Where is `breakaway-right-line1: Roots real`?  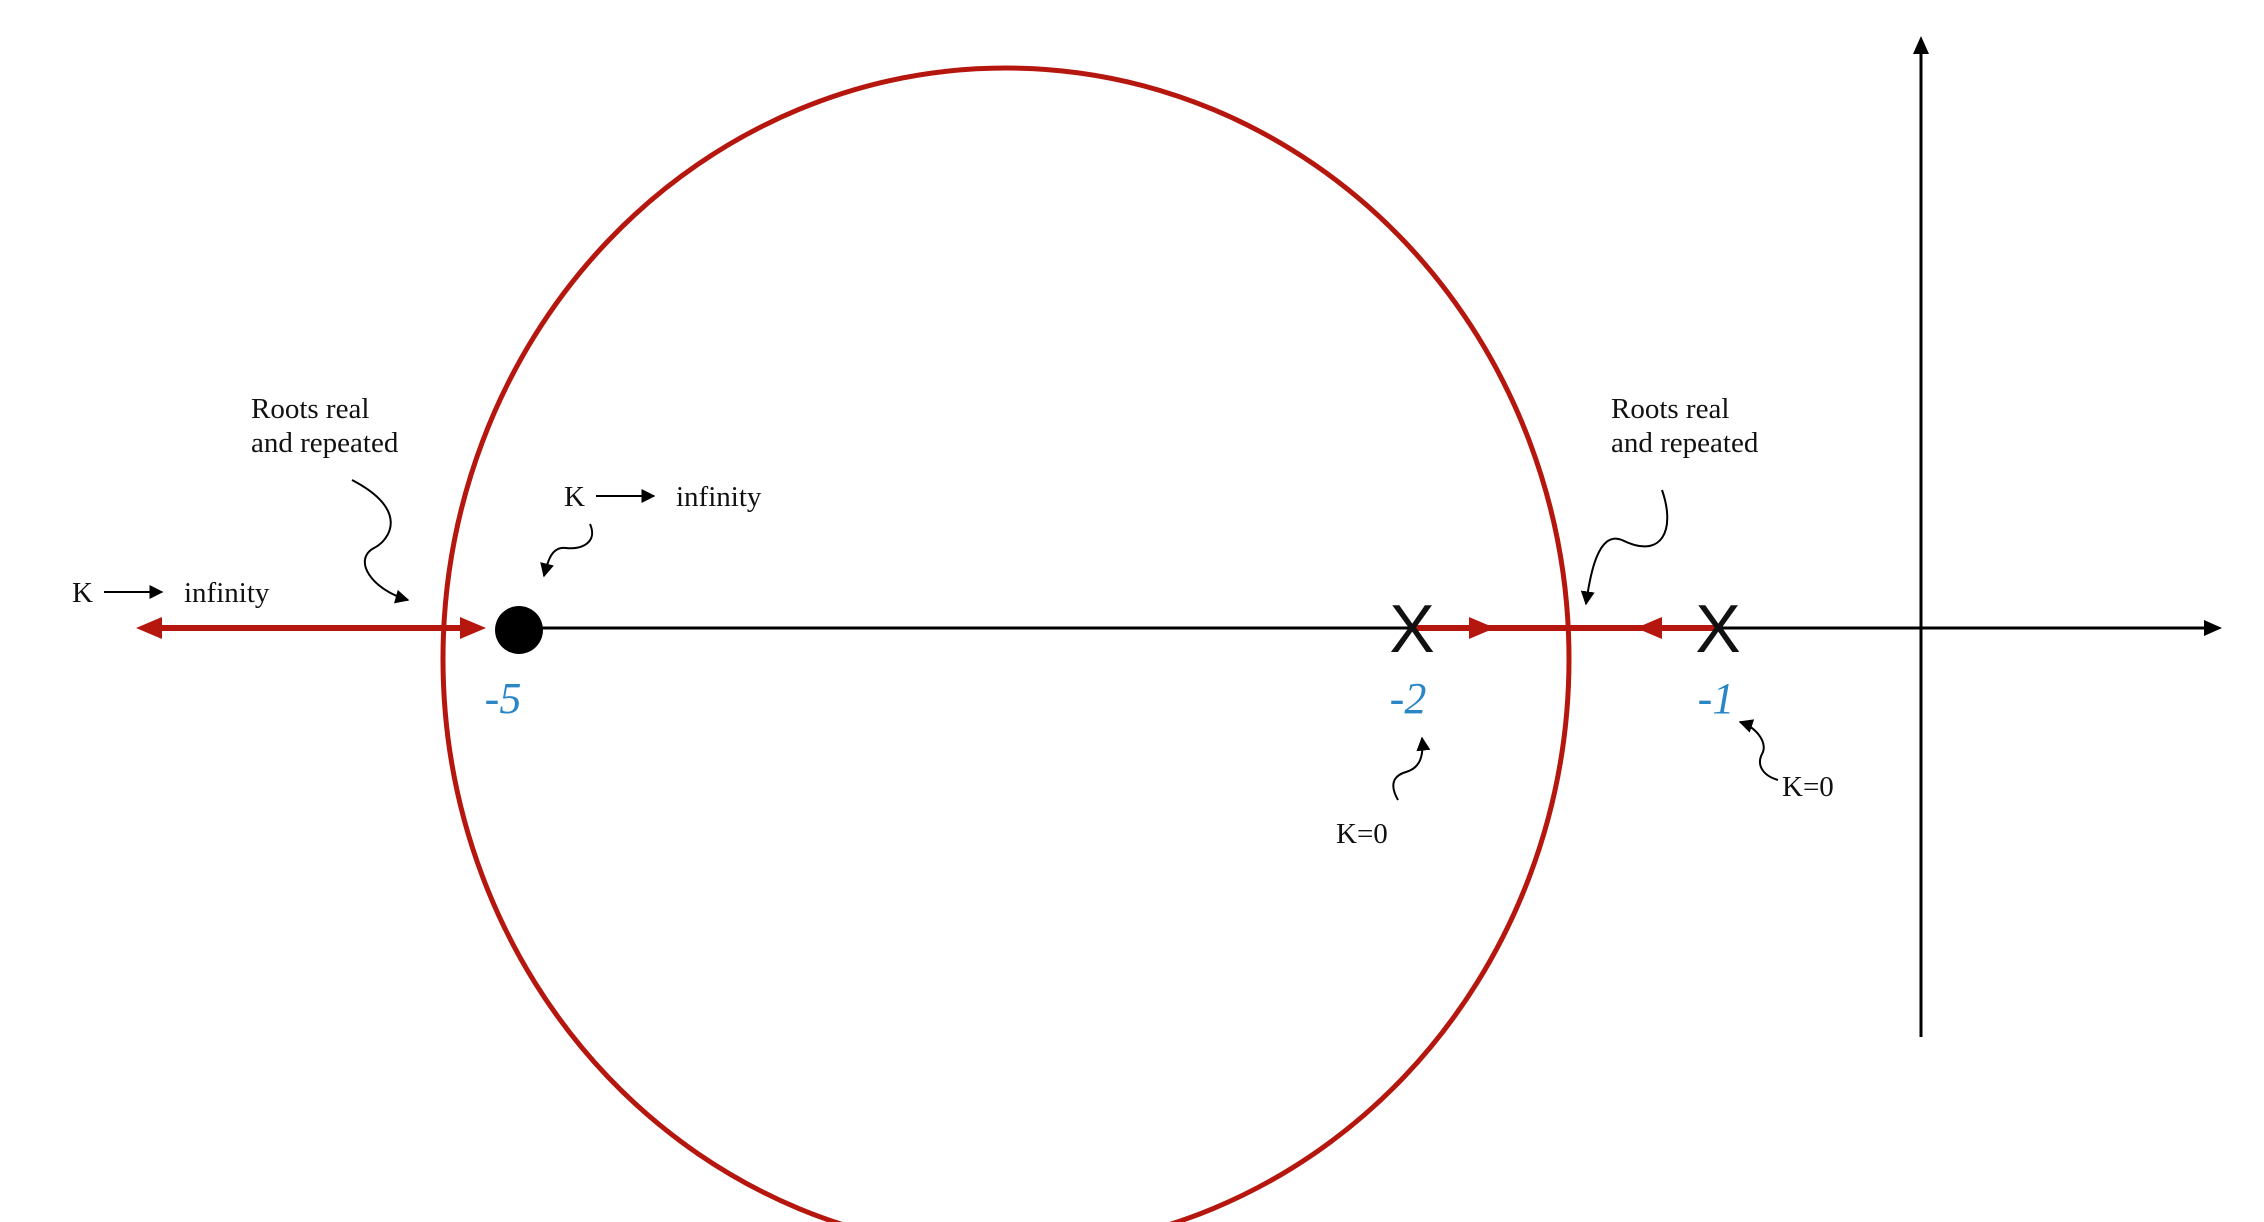
breakaway-right-line1: Roots real is located at coordinates (1670, 409).